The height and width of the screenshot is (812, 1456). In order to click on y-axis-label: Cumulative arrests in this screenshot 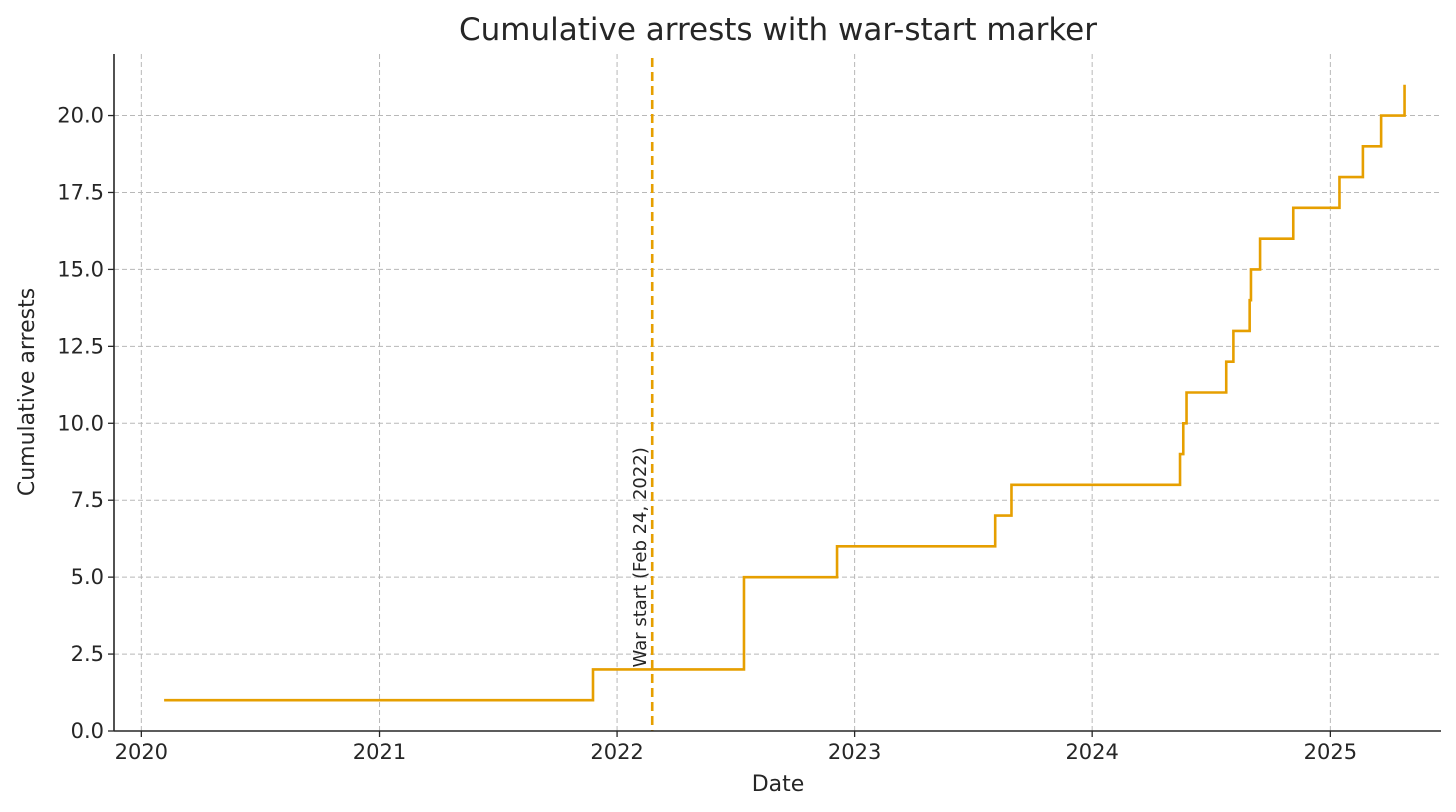, I will do `click(27, 392)`.